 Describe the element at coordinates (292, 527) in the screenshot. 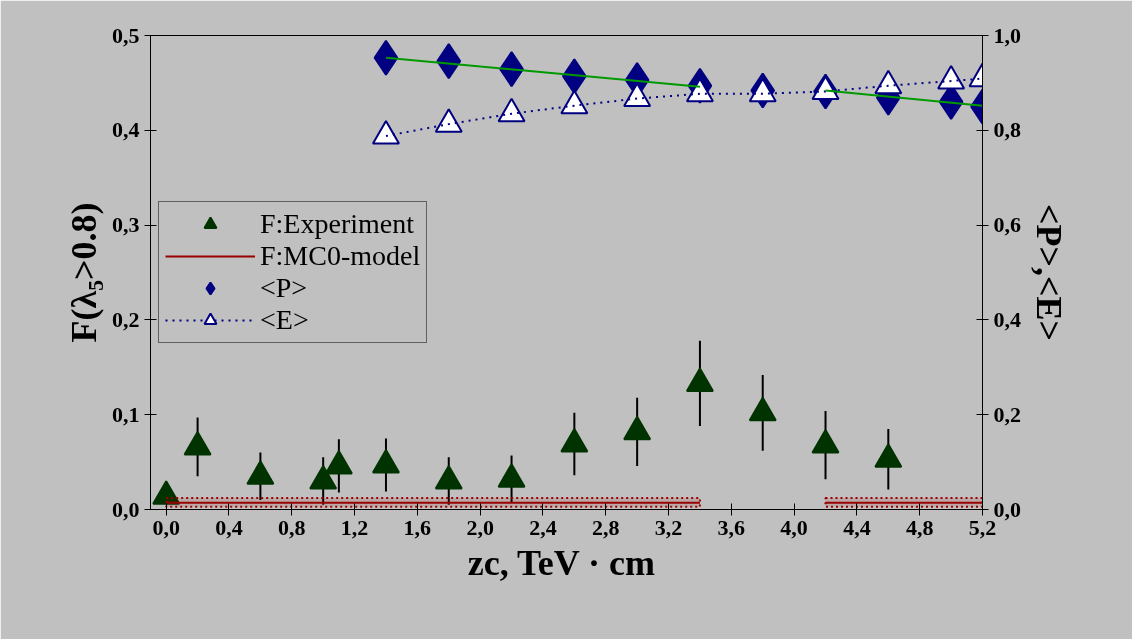

I see `x-tick-label: 0,8` at that location.